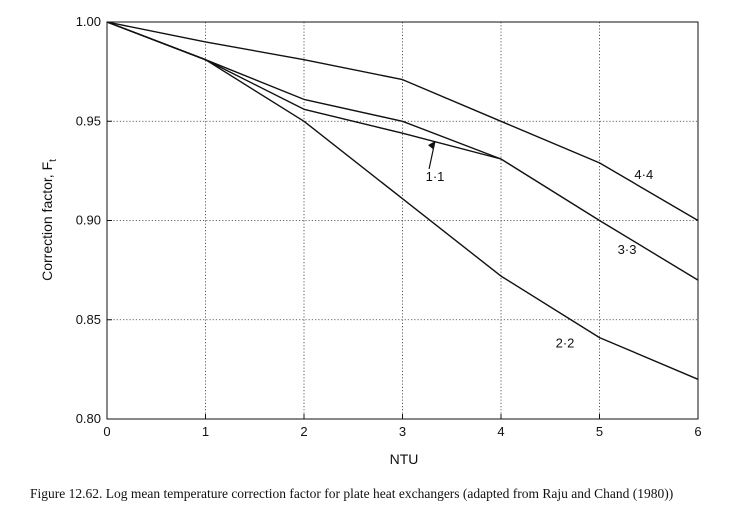 This screenshot has width=756, height=529. Describe the element at coordinates (53, 160) in the screenshot. I see `y-axis-label-subscript: t` at that location.